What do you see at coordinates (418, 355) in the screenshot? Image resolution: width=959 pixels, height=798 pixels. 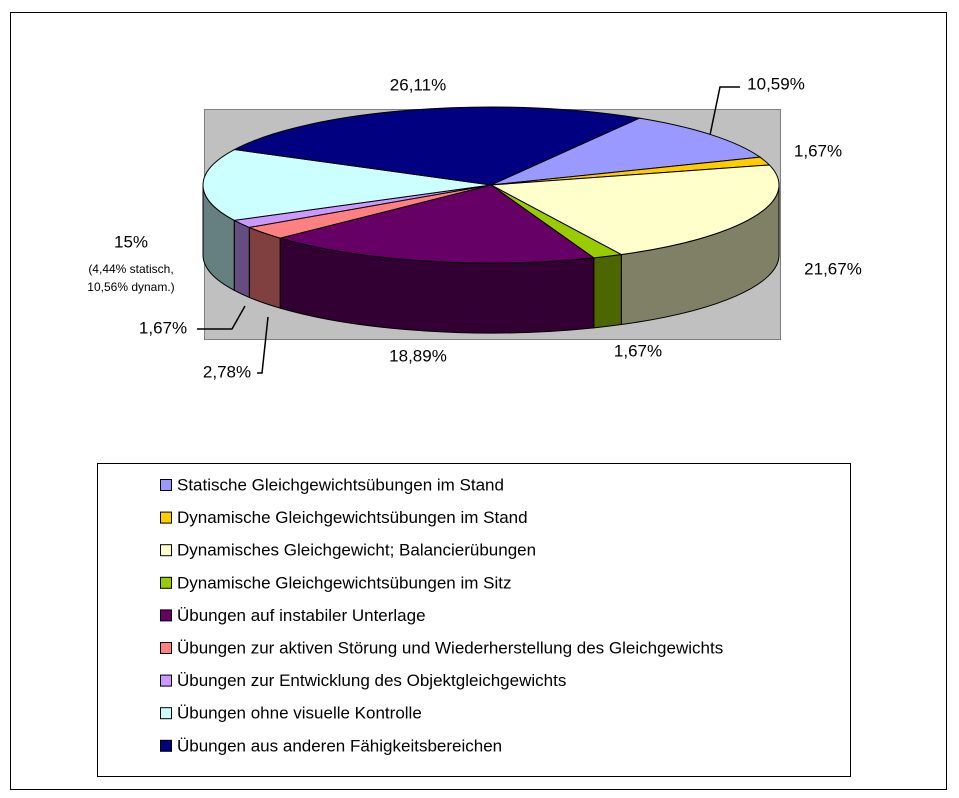 I see `data-label: 18,89%` at bounding box center [418, 355].